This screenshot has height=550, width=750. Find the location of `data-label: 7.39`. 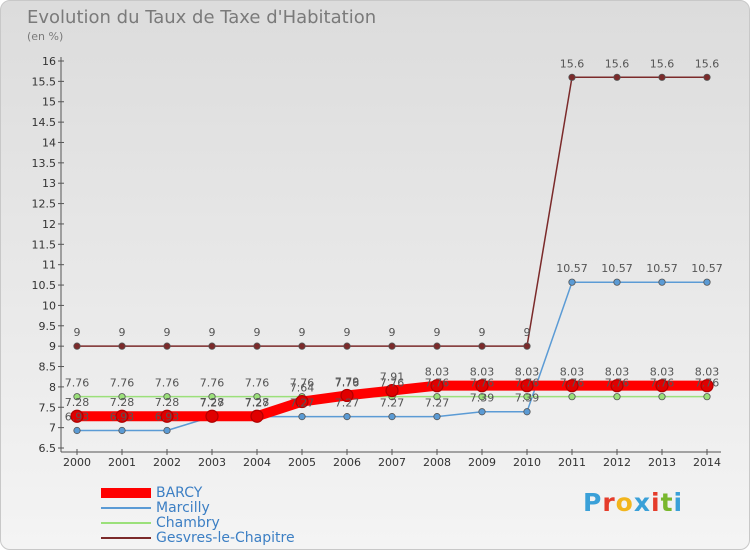

data-label: 7.39 is located at coordinates (482, 398).